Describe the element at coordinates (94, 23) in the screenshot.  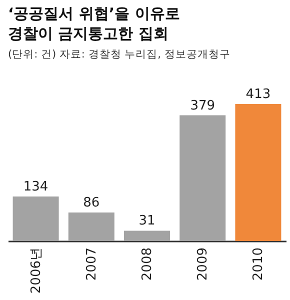
I see `chart-title: ‘공공질서 위협’을 이유로 경찰이 금지통고한 집회` at that location.